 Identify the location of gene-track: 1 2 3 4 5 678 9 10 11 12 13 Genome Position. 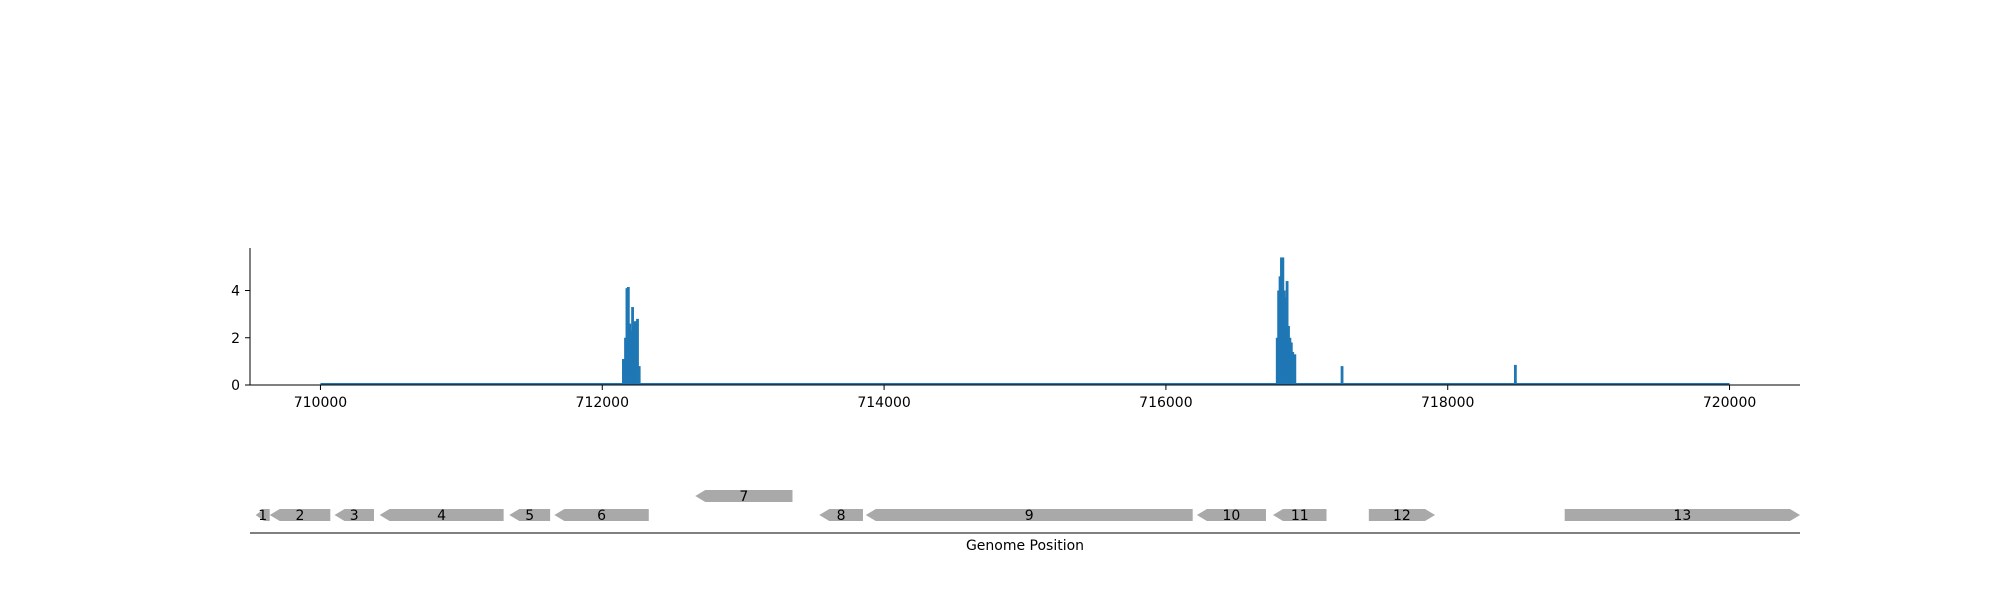
(1025, 521).